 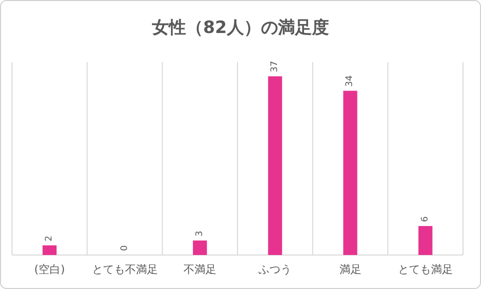 I want to click on data-label: 34, so click(x=350, y=81).